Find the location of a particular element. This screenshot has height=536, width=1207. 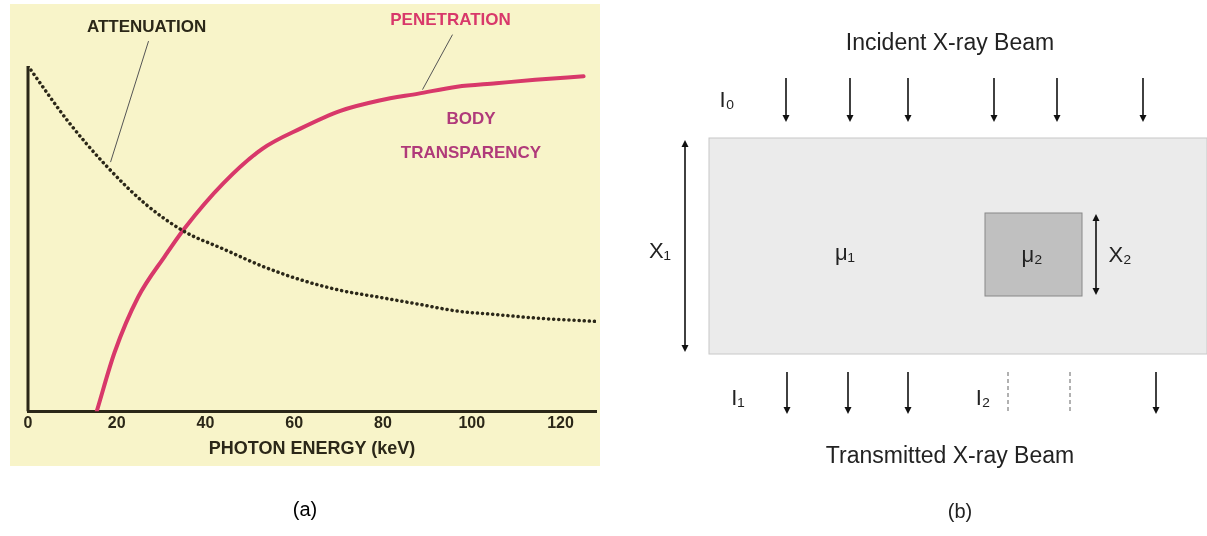

x-tick-label: 0 is located at coordinates (28, 423).